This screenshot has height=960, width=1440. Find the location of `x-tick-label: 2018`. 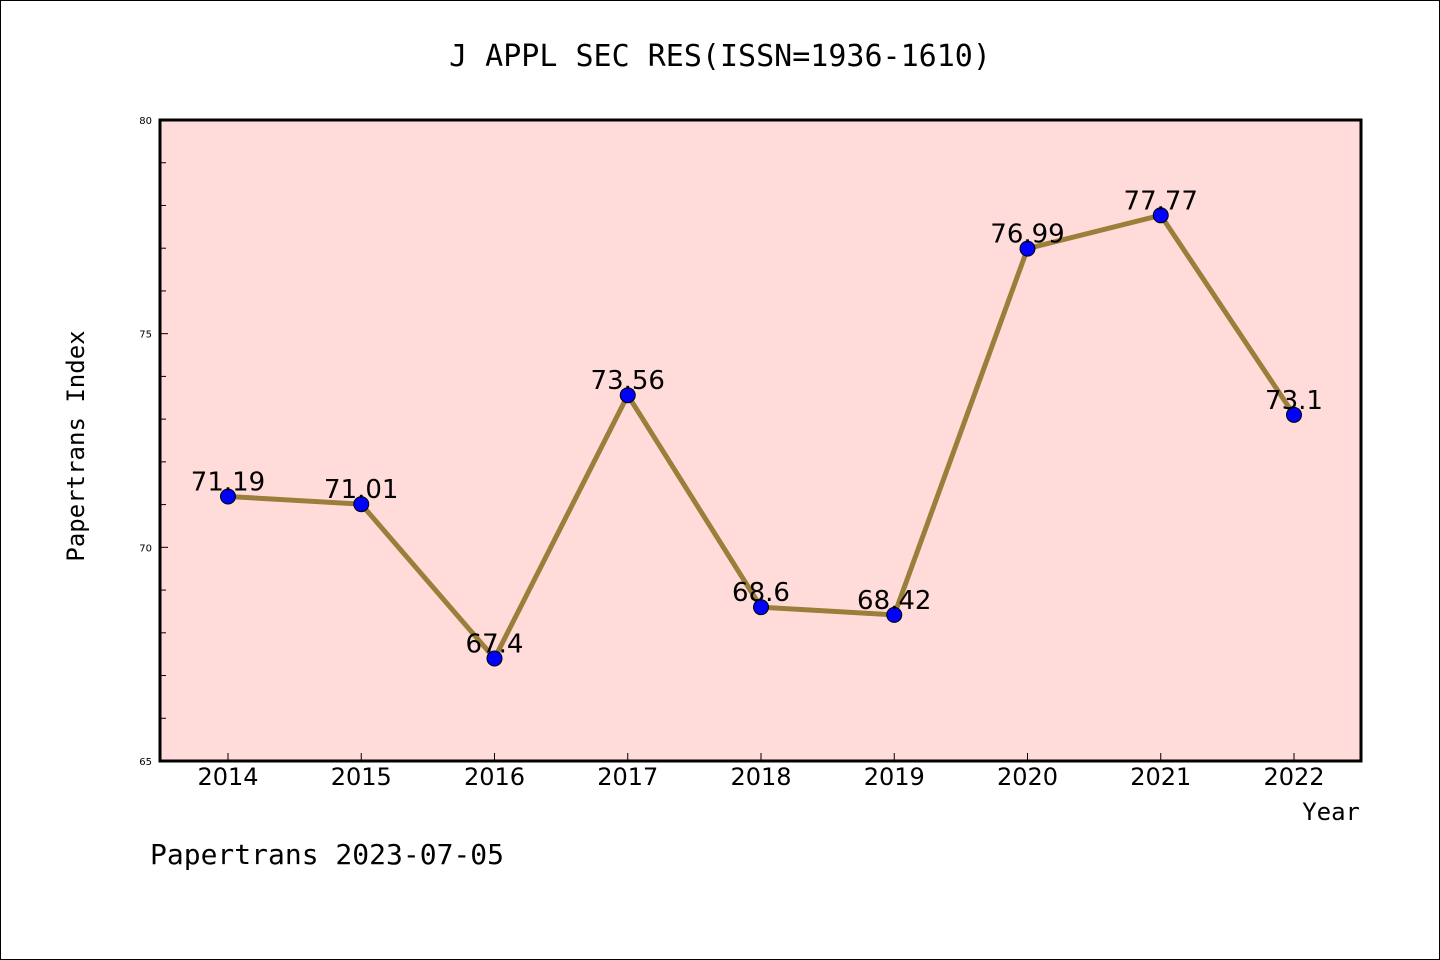

x-tick-label: 2018 is located at coordinates (760, 777).